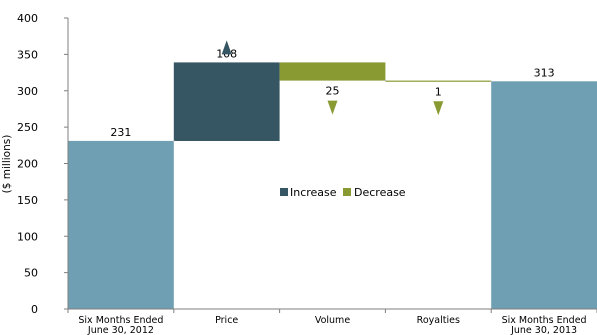  What do you see at coordinates (34, 309) in the screenshot?
I see `y-tick-label: 0` at bounding box center [34, 309].